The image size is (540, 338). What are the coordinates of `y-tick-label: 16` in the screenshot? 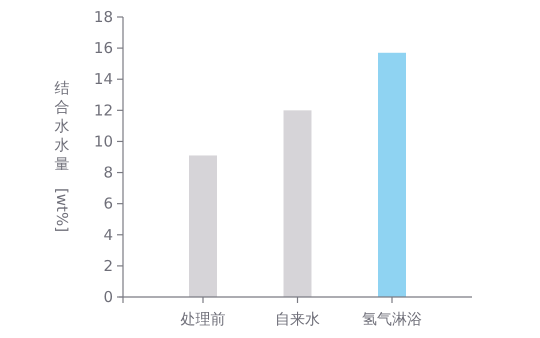 It's located at (103, 48).